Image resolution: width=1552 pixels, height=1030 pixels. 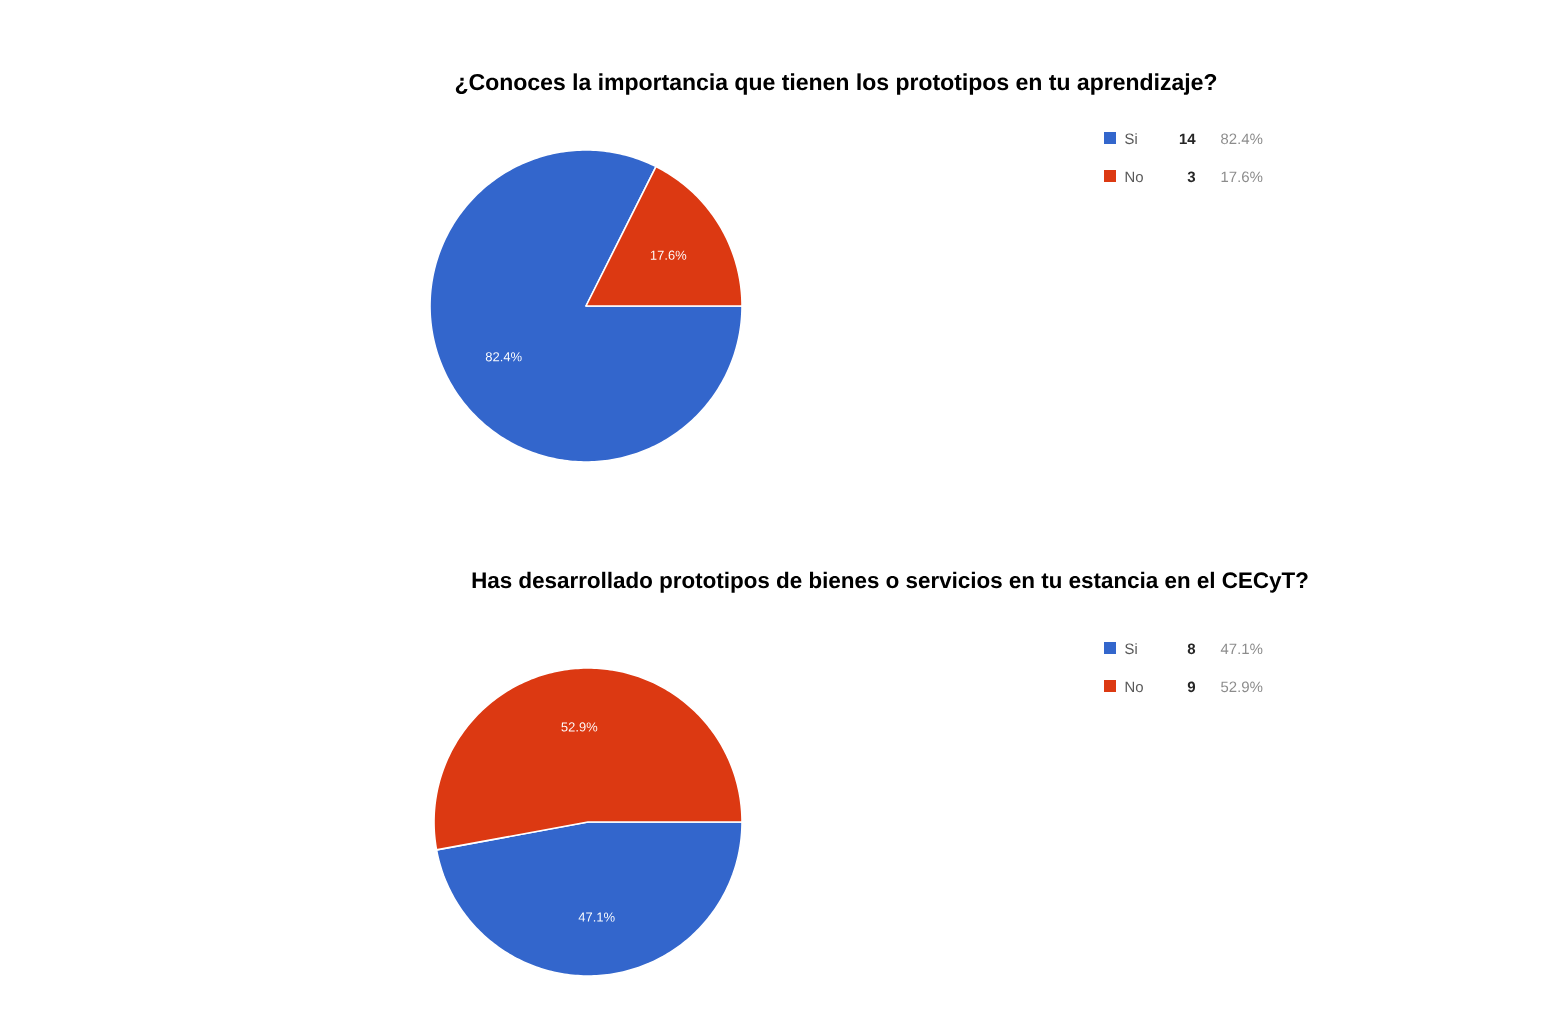 What do you see at coordinates (836, 84) in the screenshot?
I see `chart-title: ¿Conoces la importancia que tienen los prototipos en tu aprendizaje?` at bounding box center [836, 84].